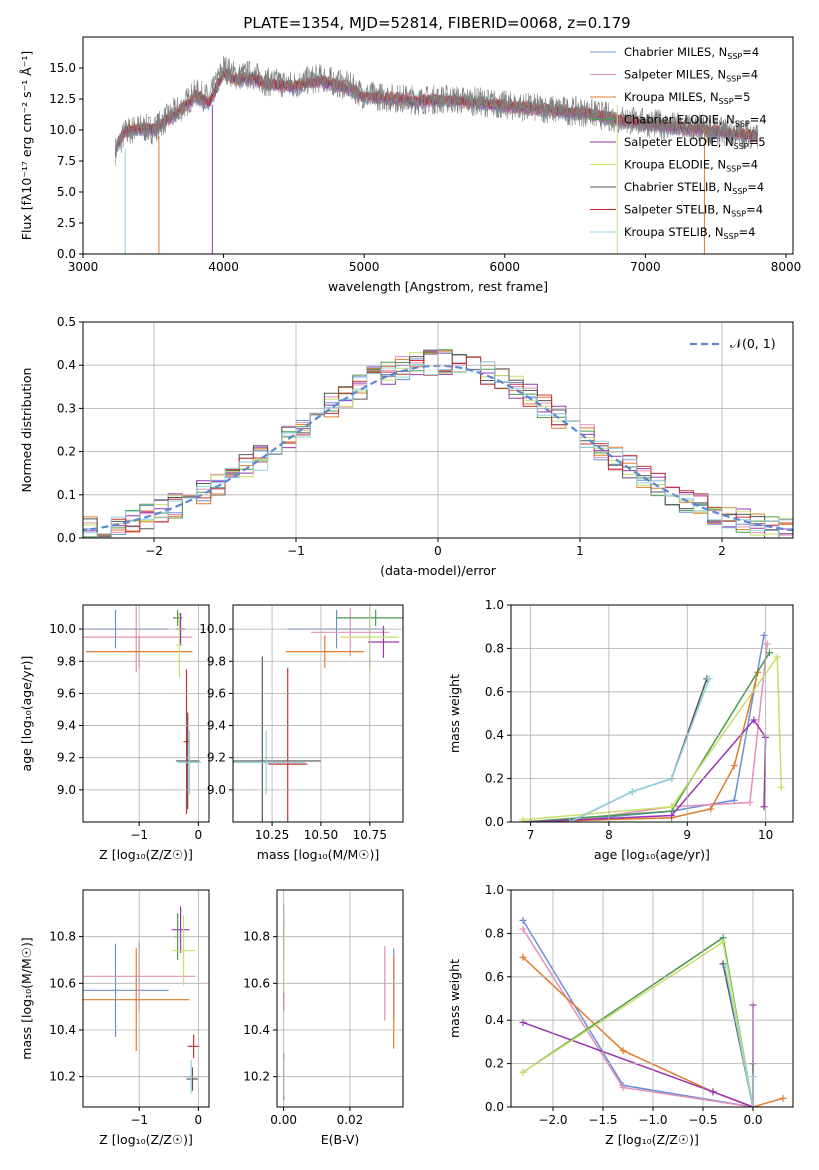  Describe the element at coordinates (675, 75) in the screenshot. I see `legend-name: Salpeter MILES, N` at that location.